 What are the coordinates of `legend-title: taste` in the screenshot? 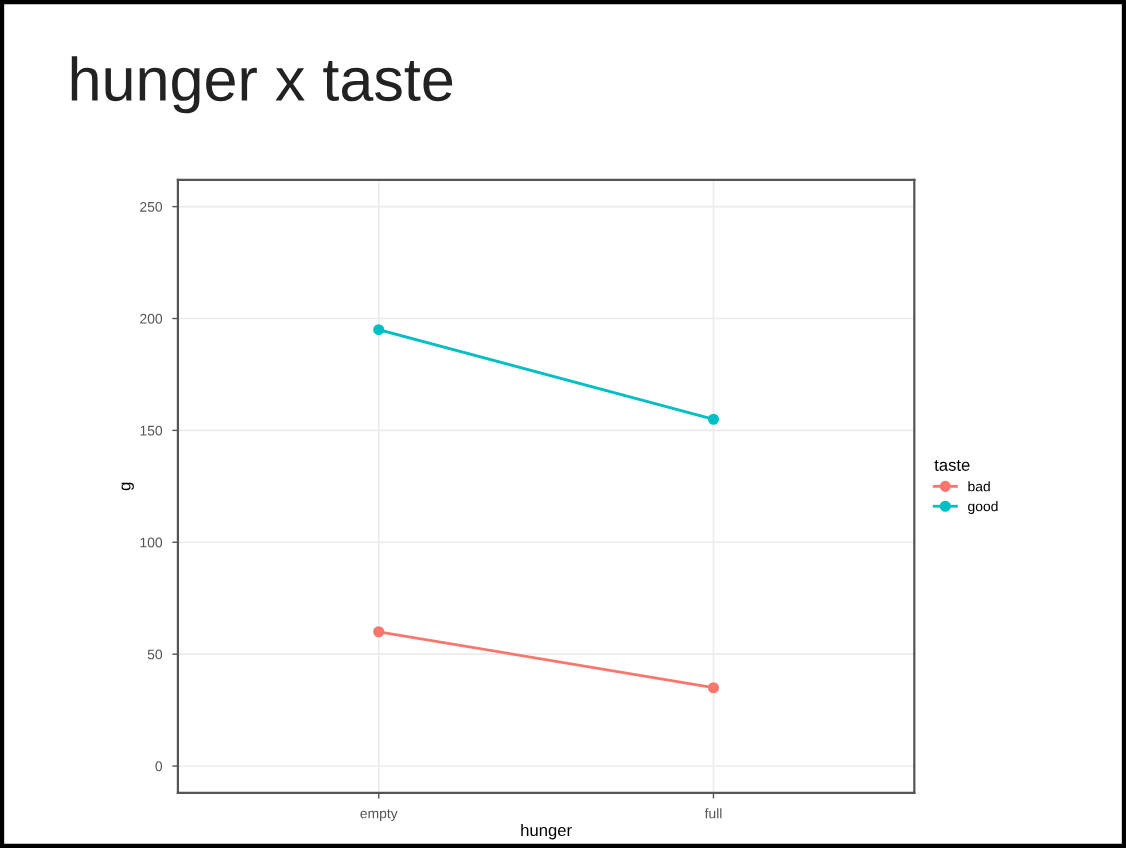 It's located at (952, 465).